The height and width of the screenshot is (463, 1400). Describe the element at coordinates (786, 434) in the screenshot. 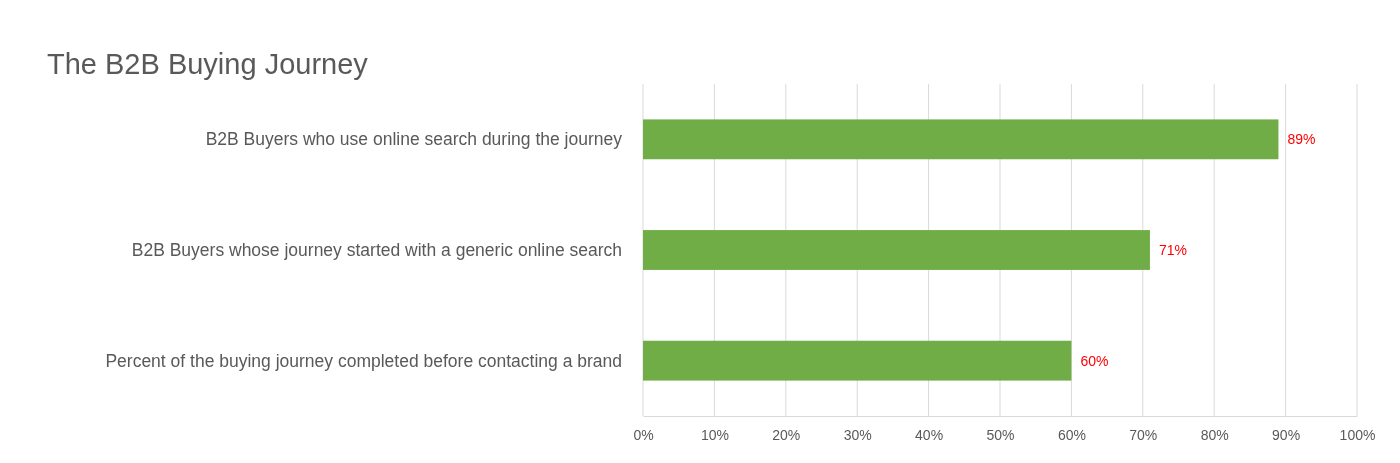

I see `x-tick-label: 20%` at that location.